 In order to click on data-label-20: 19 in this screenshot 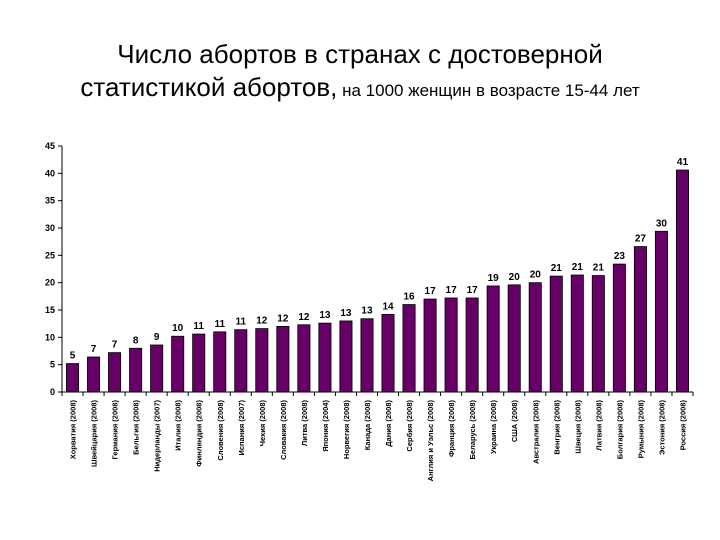, I will do `click(494, 278)`.